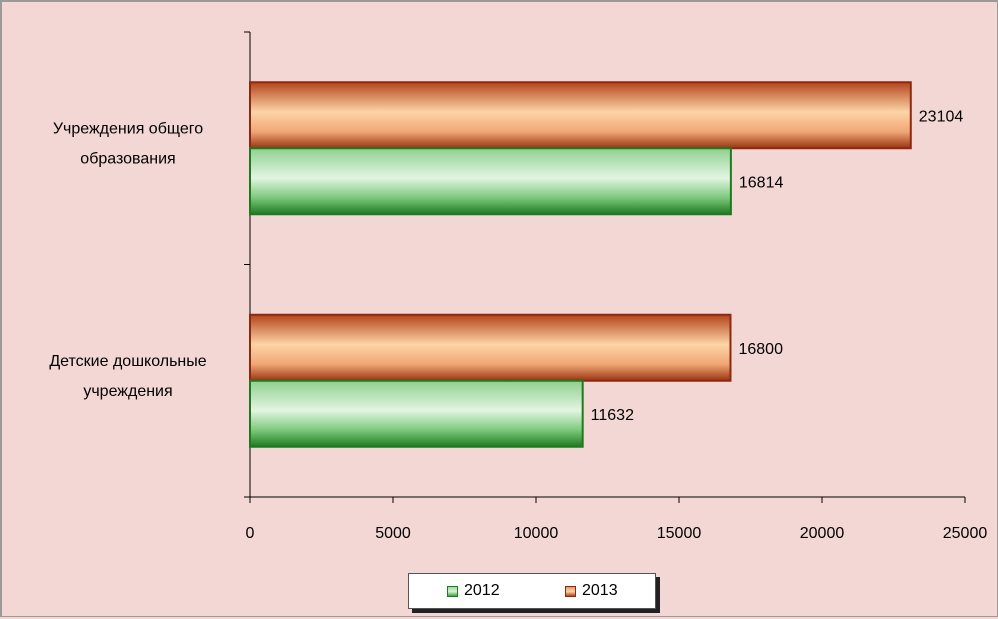 Image resolution: width=998 pixels, height=619 pixels. Describe the element at coordinates (127, 361) in the screenshot. I see `category-label: Детские дошкольные` at that location.